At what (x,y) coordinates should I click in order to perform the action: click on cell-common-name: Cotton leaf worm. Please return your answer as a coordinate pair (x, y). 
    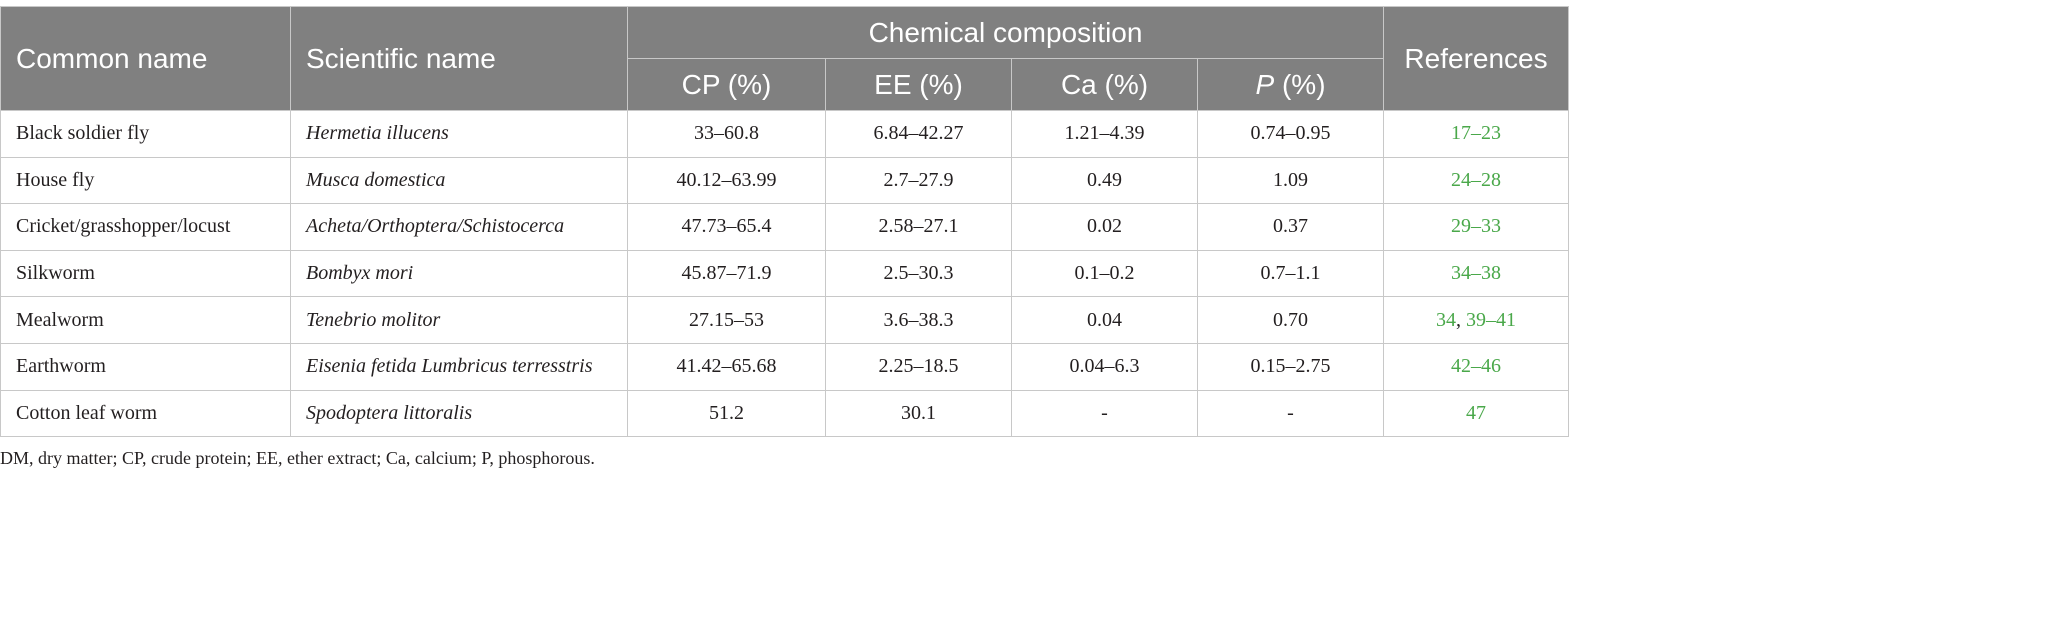
    Looking at the image, I should click on (145, 413).